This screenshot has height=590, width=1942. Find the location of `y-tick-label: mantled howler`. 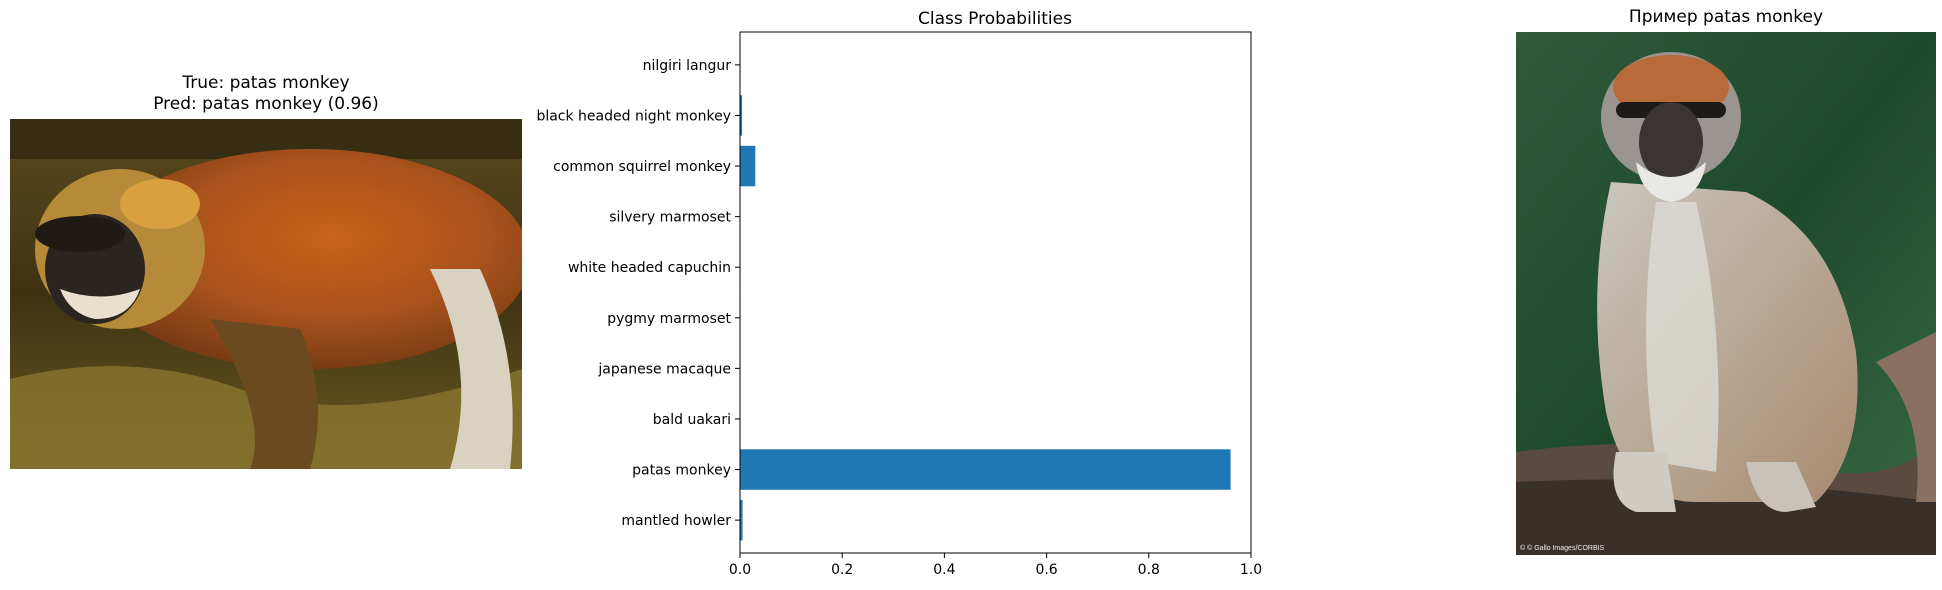

y-tick-label: mantled howler is located at coordinates (676, 521).